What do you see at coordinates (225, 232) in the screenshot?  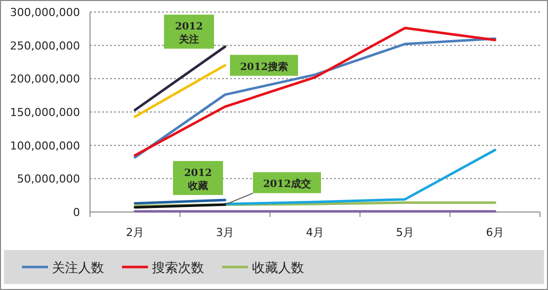 I see `x-tick-label: 3月` at bounding box center [225, 232].